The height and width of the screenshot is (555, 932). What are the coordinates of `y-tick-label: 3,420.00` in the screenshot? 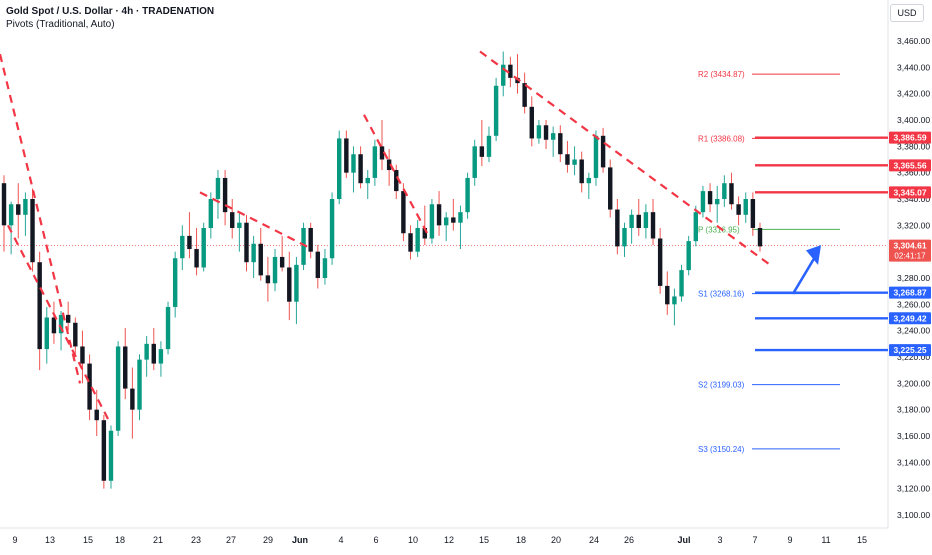 It's located at (913, 94).